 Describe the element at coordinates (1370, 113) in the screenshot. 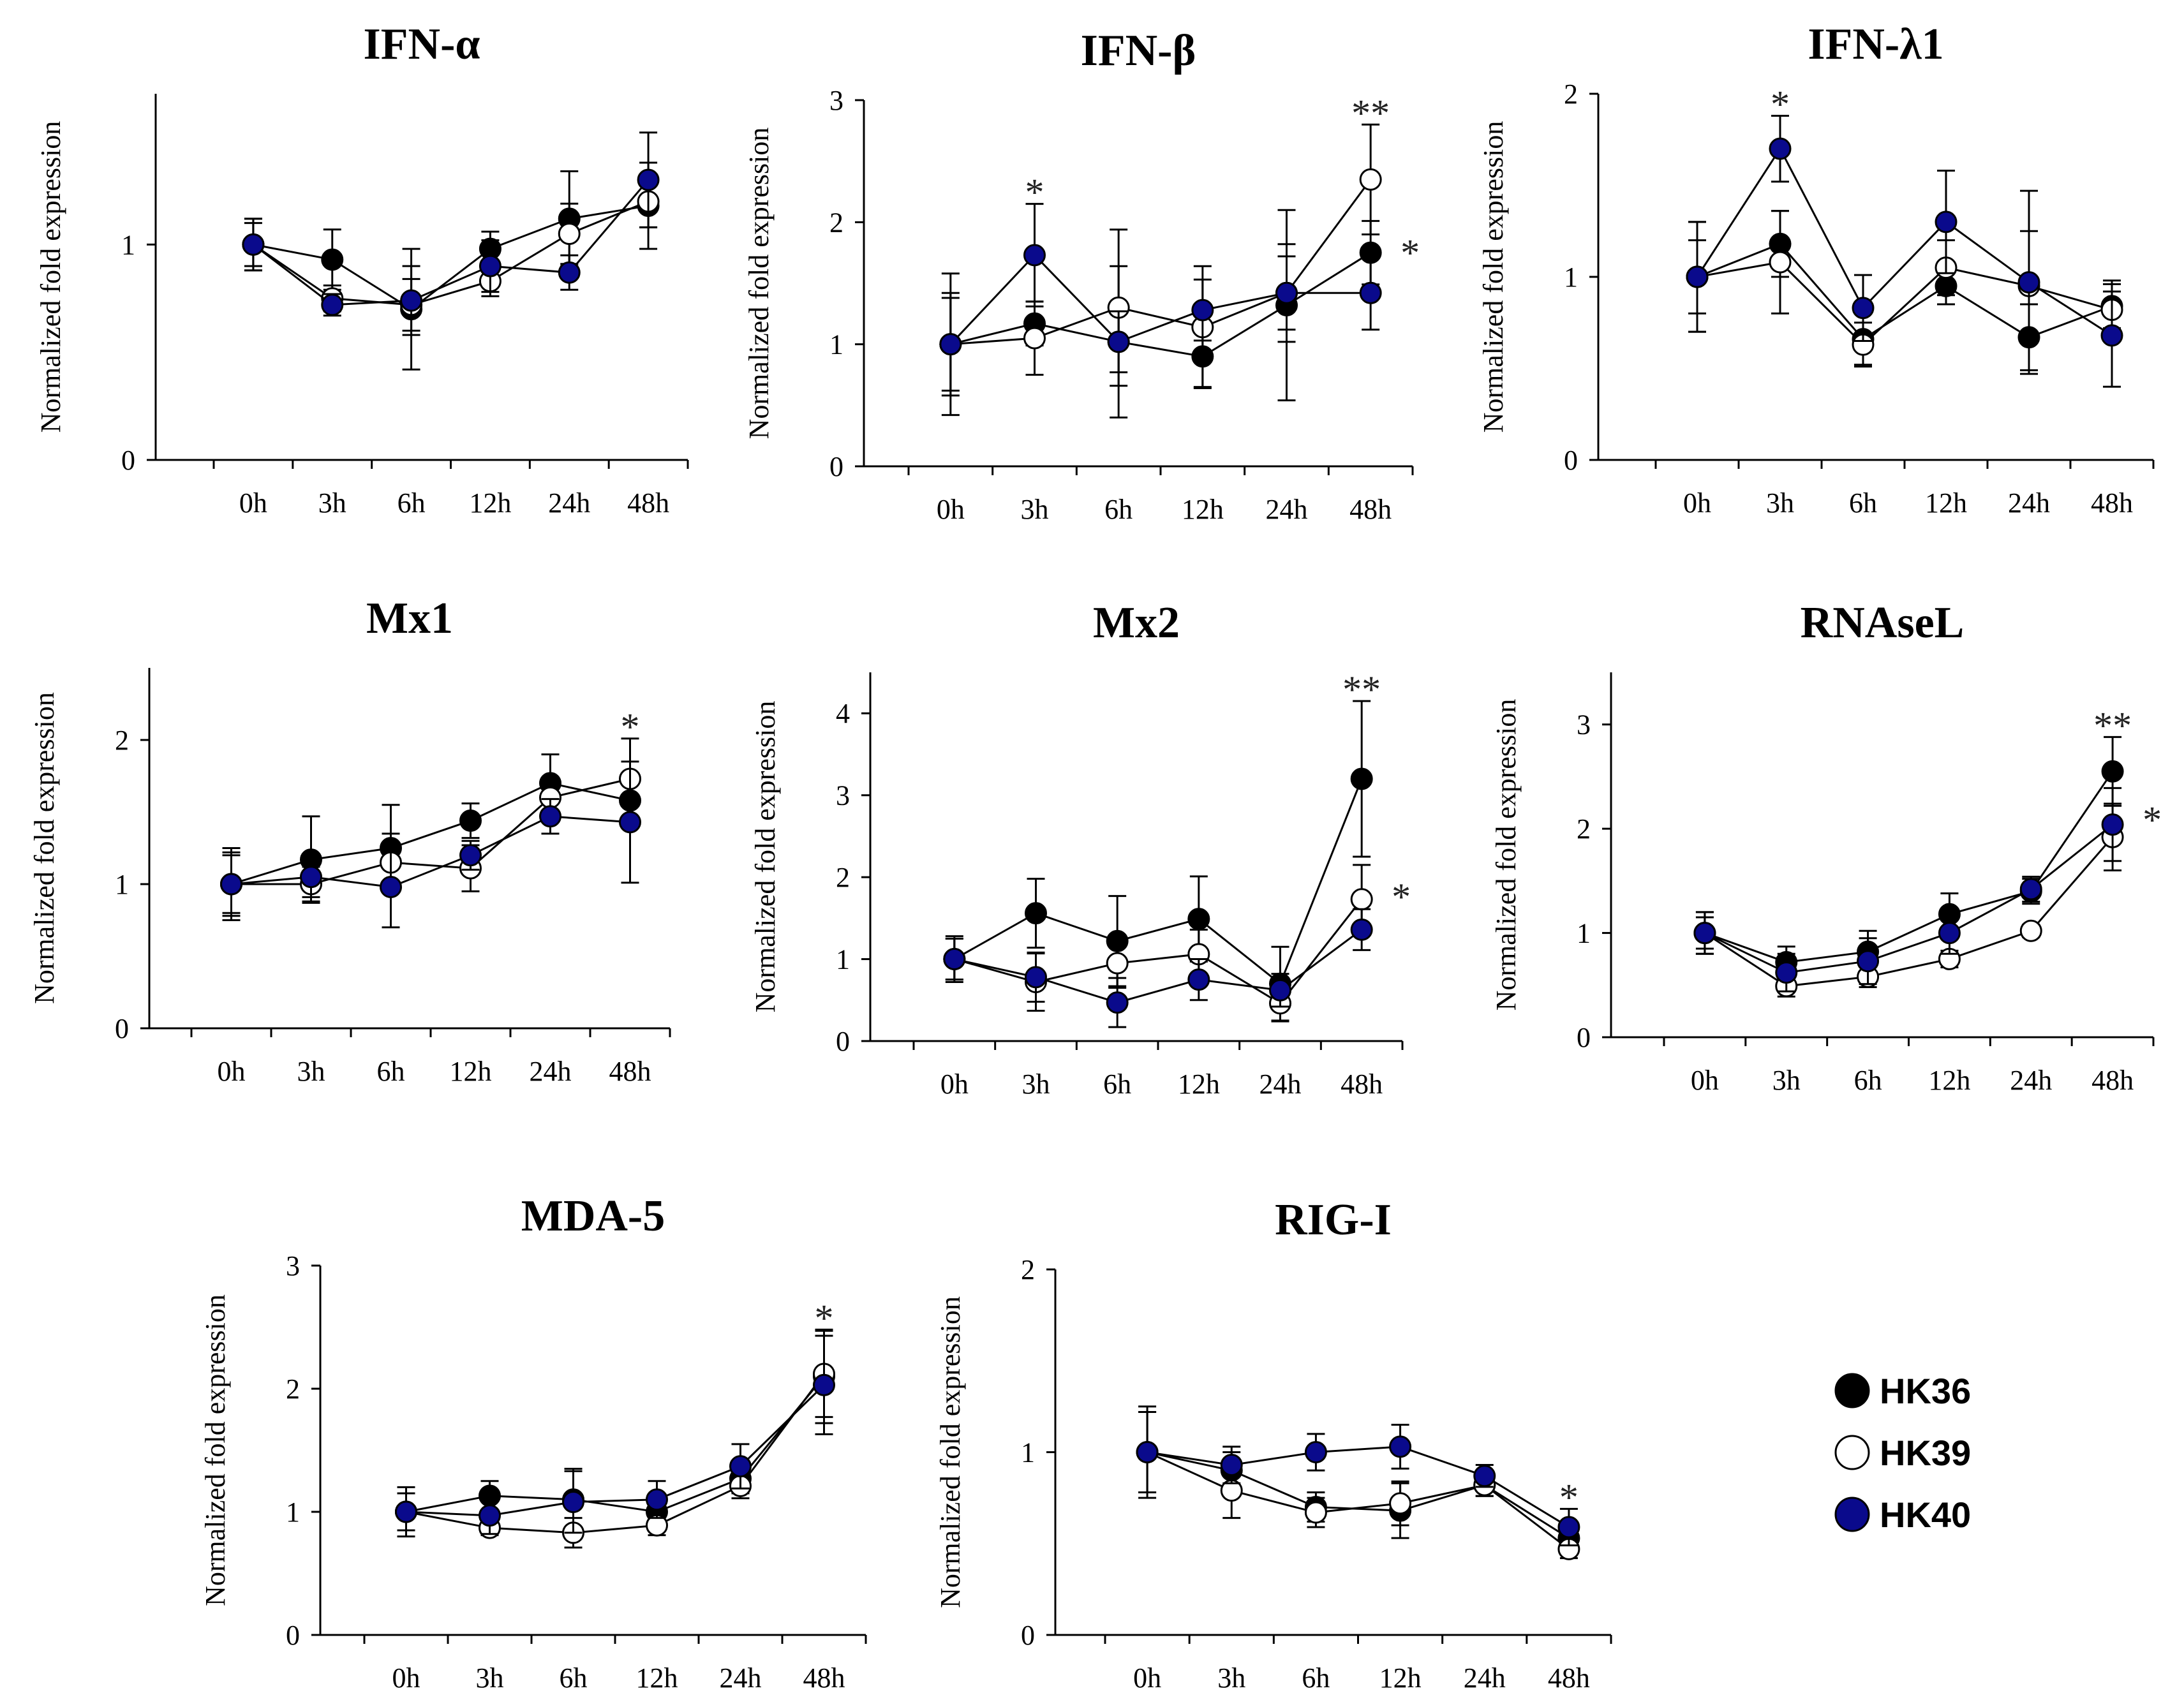

I see `significance-marker: **` at that location.